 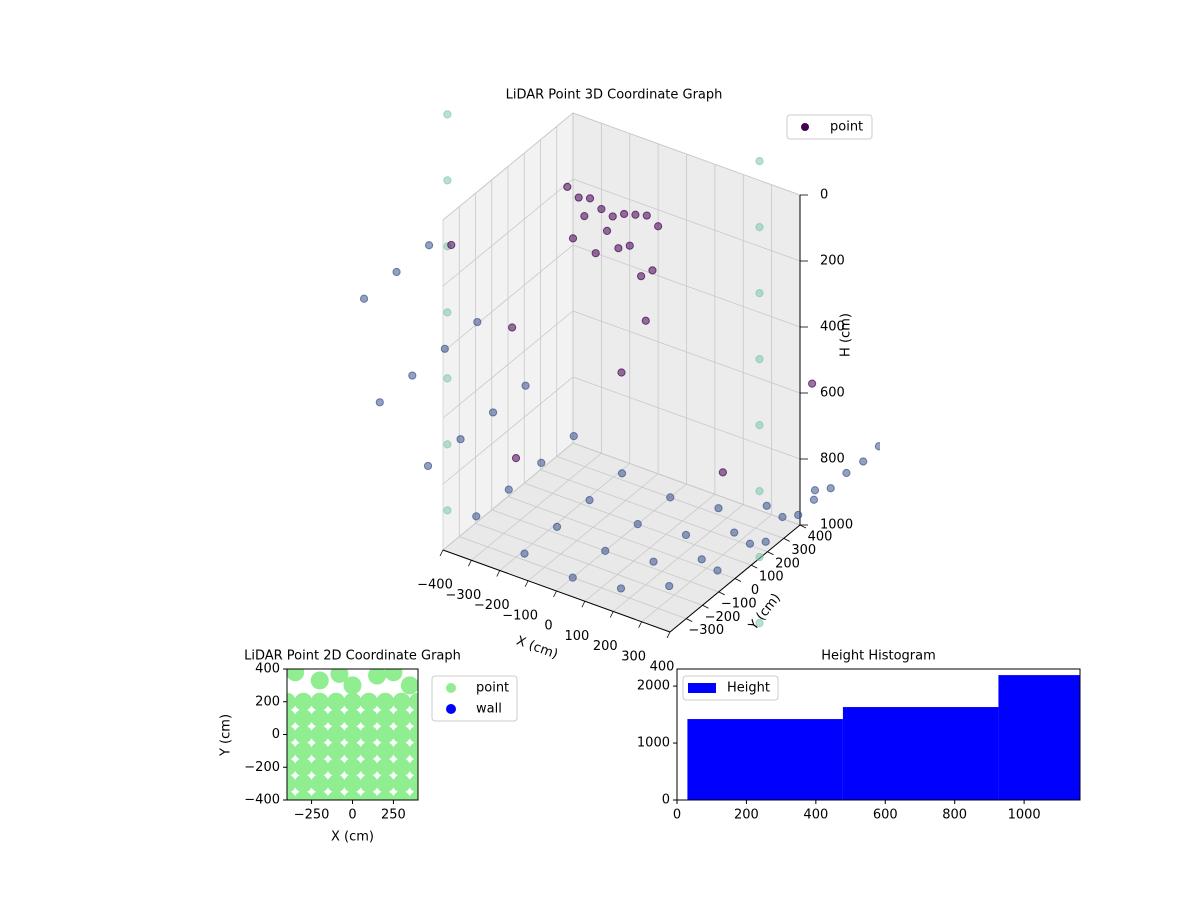 What do you see at coordinates (878, 656) in the screenshot?
I see `chart-title: Height Histogram` at bounding box center [878, 656].